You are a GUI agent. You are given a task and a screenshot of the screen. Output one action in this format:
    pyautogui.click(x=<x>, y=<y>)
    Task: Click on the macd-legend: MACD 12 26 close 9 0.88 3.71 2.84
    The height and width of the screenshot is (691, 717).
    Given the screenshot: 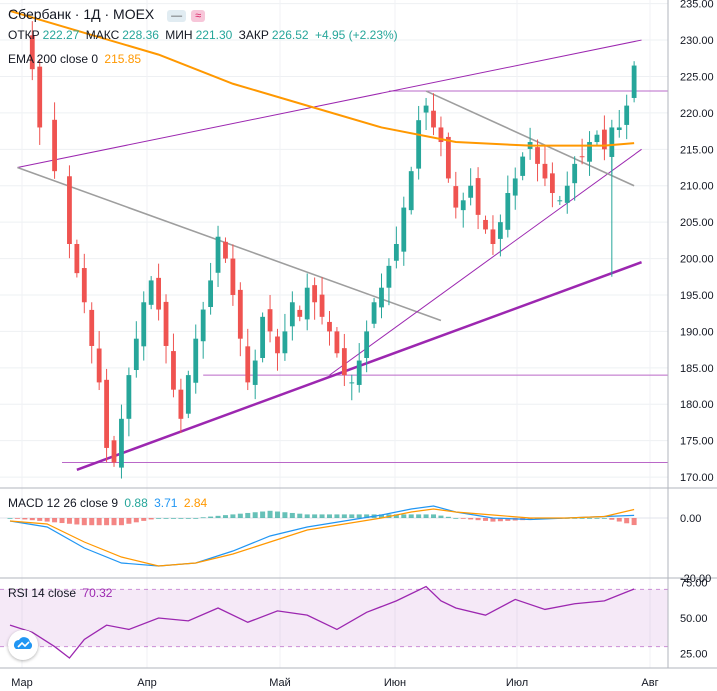 What is the action you would take?
    pyautogui.click(x=109, y=503)
    